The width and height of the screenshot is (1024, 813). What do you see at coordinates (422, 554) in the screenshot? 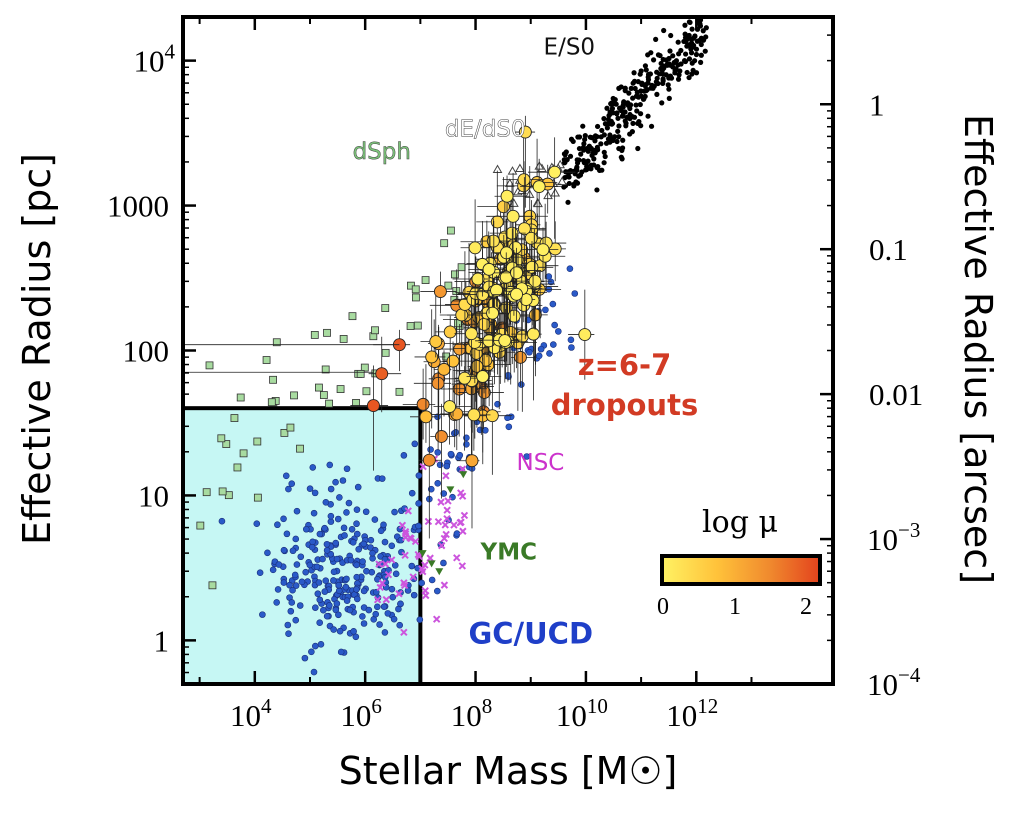
I see `ymc-point` at bounding box center [422, 554].